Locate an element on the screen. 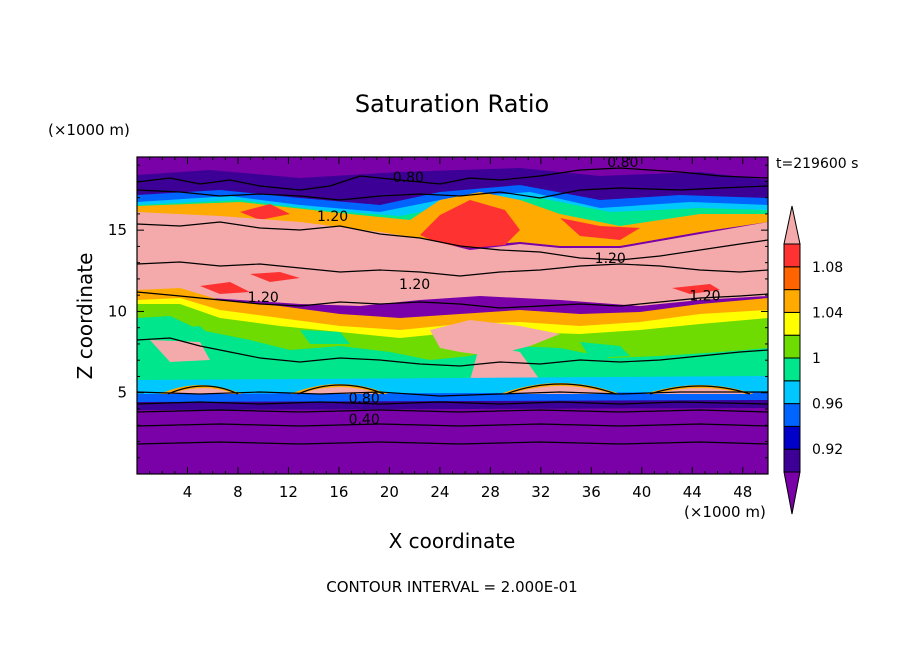 The height and width of the screenshot is (654, 904). x-tick-label: 32 is located at coordinates (540, 492).